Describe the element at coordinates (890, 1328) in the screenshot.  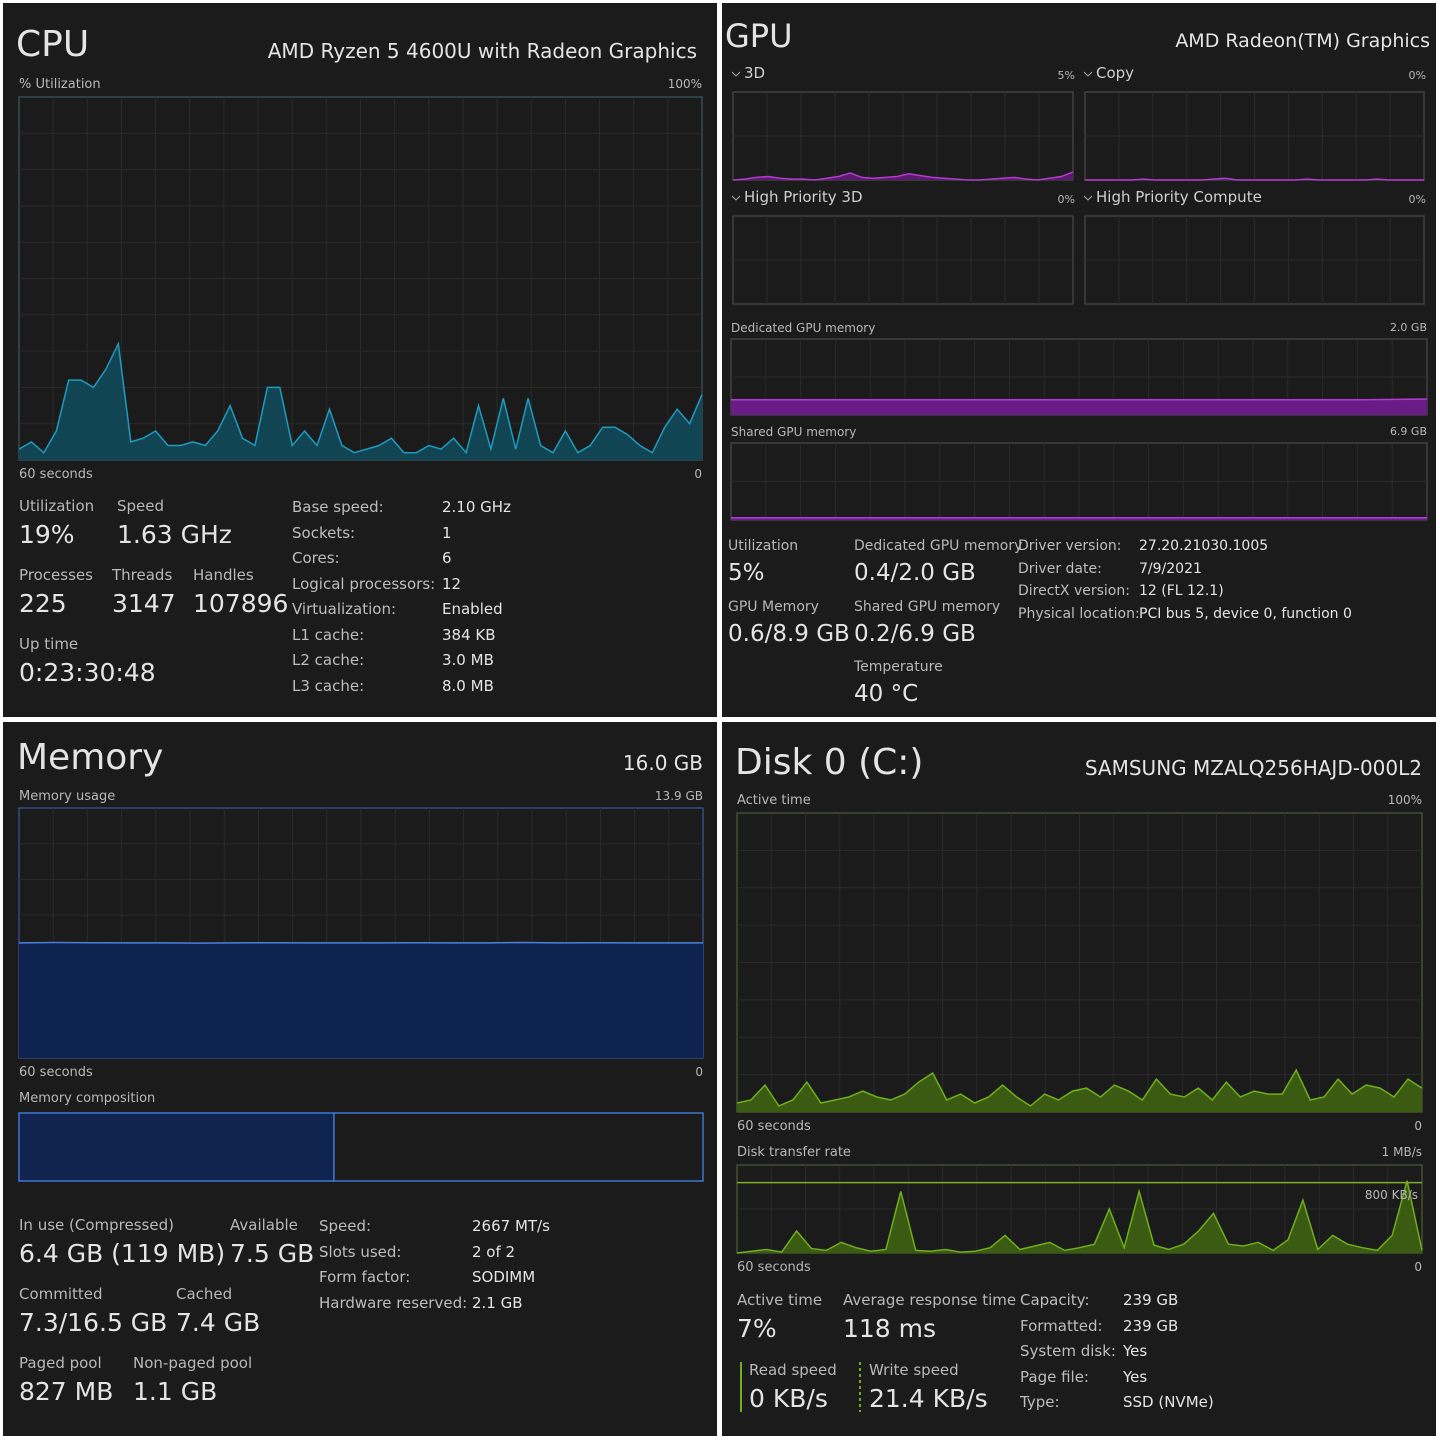
I see `stat-value: 118 ms` at that location.